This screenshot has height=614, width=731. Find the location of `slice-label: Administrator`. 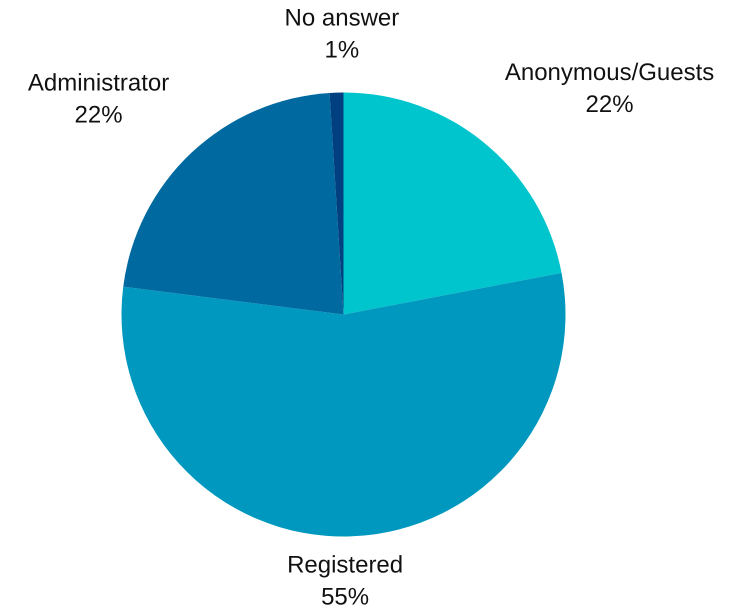

slice-label: Administrator is located at coordinates (99, 82).